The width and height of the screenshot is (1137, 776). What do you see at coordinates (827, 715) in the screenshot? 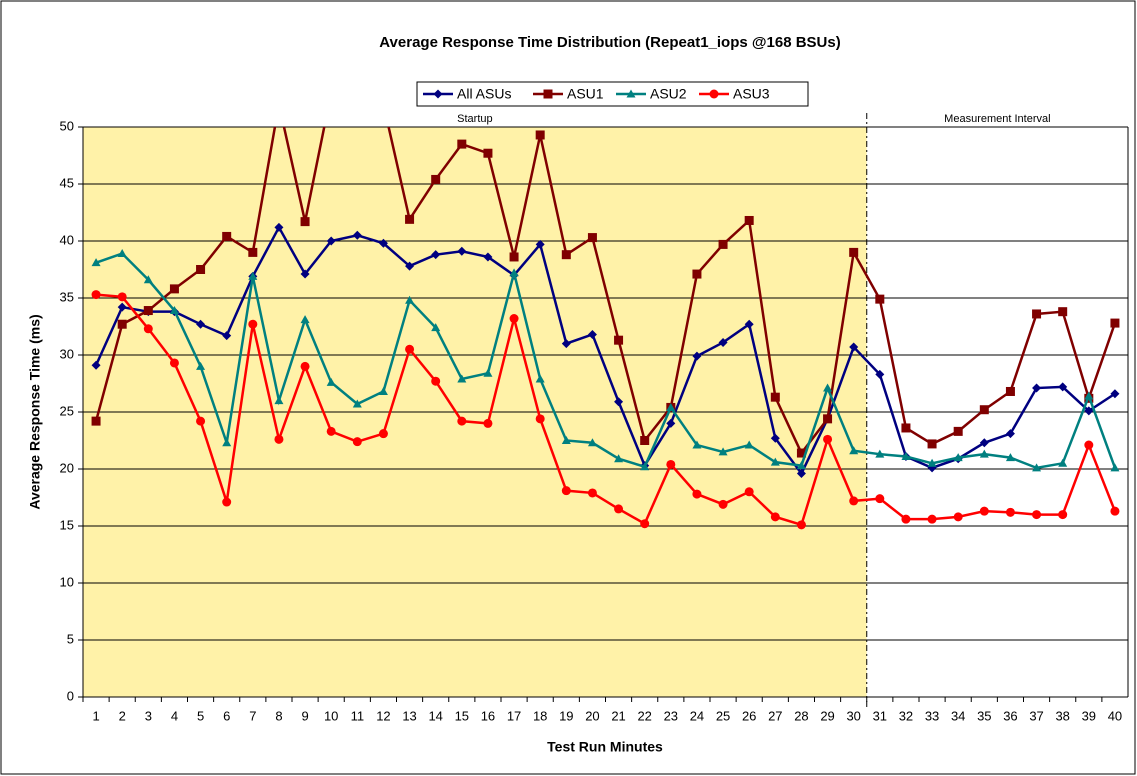
I see `x-tick-label: 29` at bounding box center [827, 715].